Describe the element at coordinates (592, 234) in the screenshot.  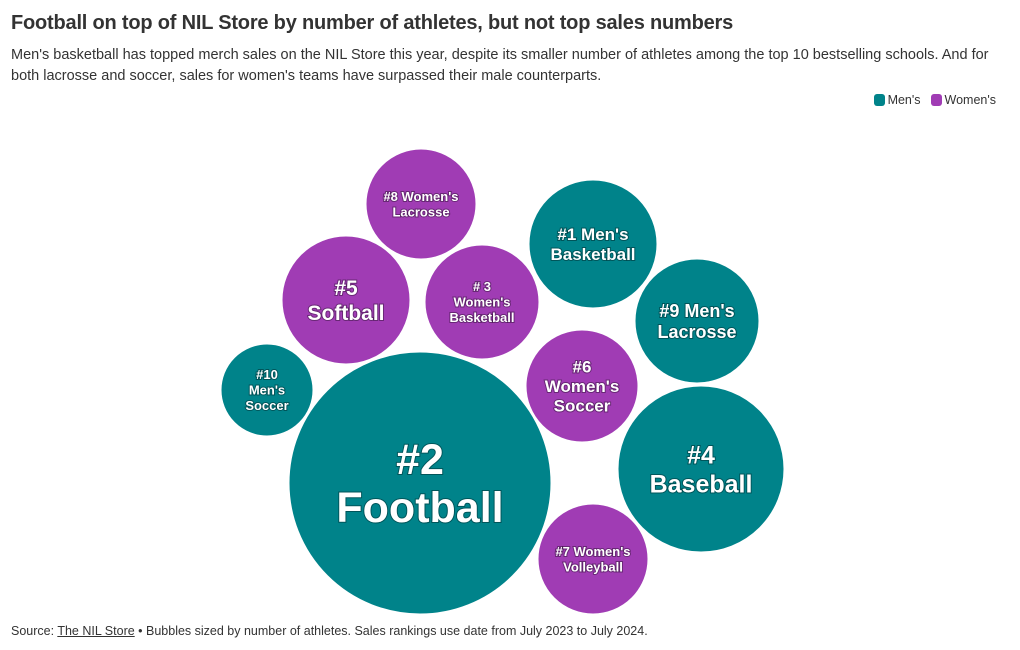
I see `bubble-label: #1 Men's` at that location.